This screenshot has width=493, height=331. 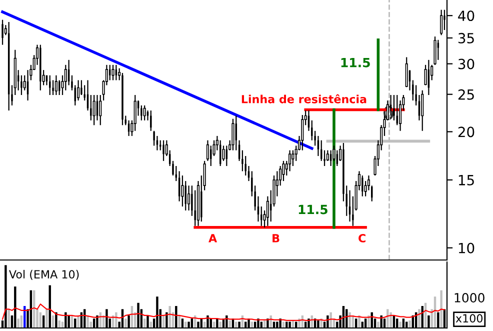 What do you see at coordinates (469, 318) in the screenshot?
I see `text: x100` at bounding box center [469, 318].